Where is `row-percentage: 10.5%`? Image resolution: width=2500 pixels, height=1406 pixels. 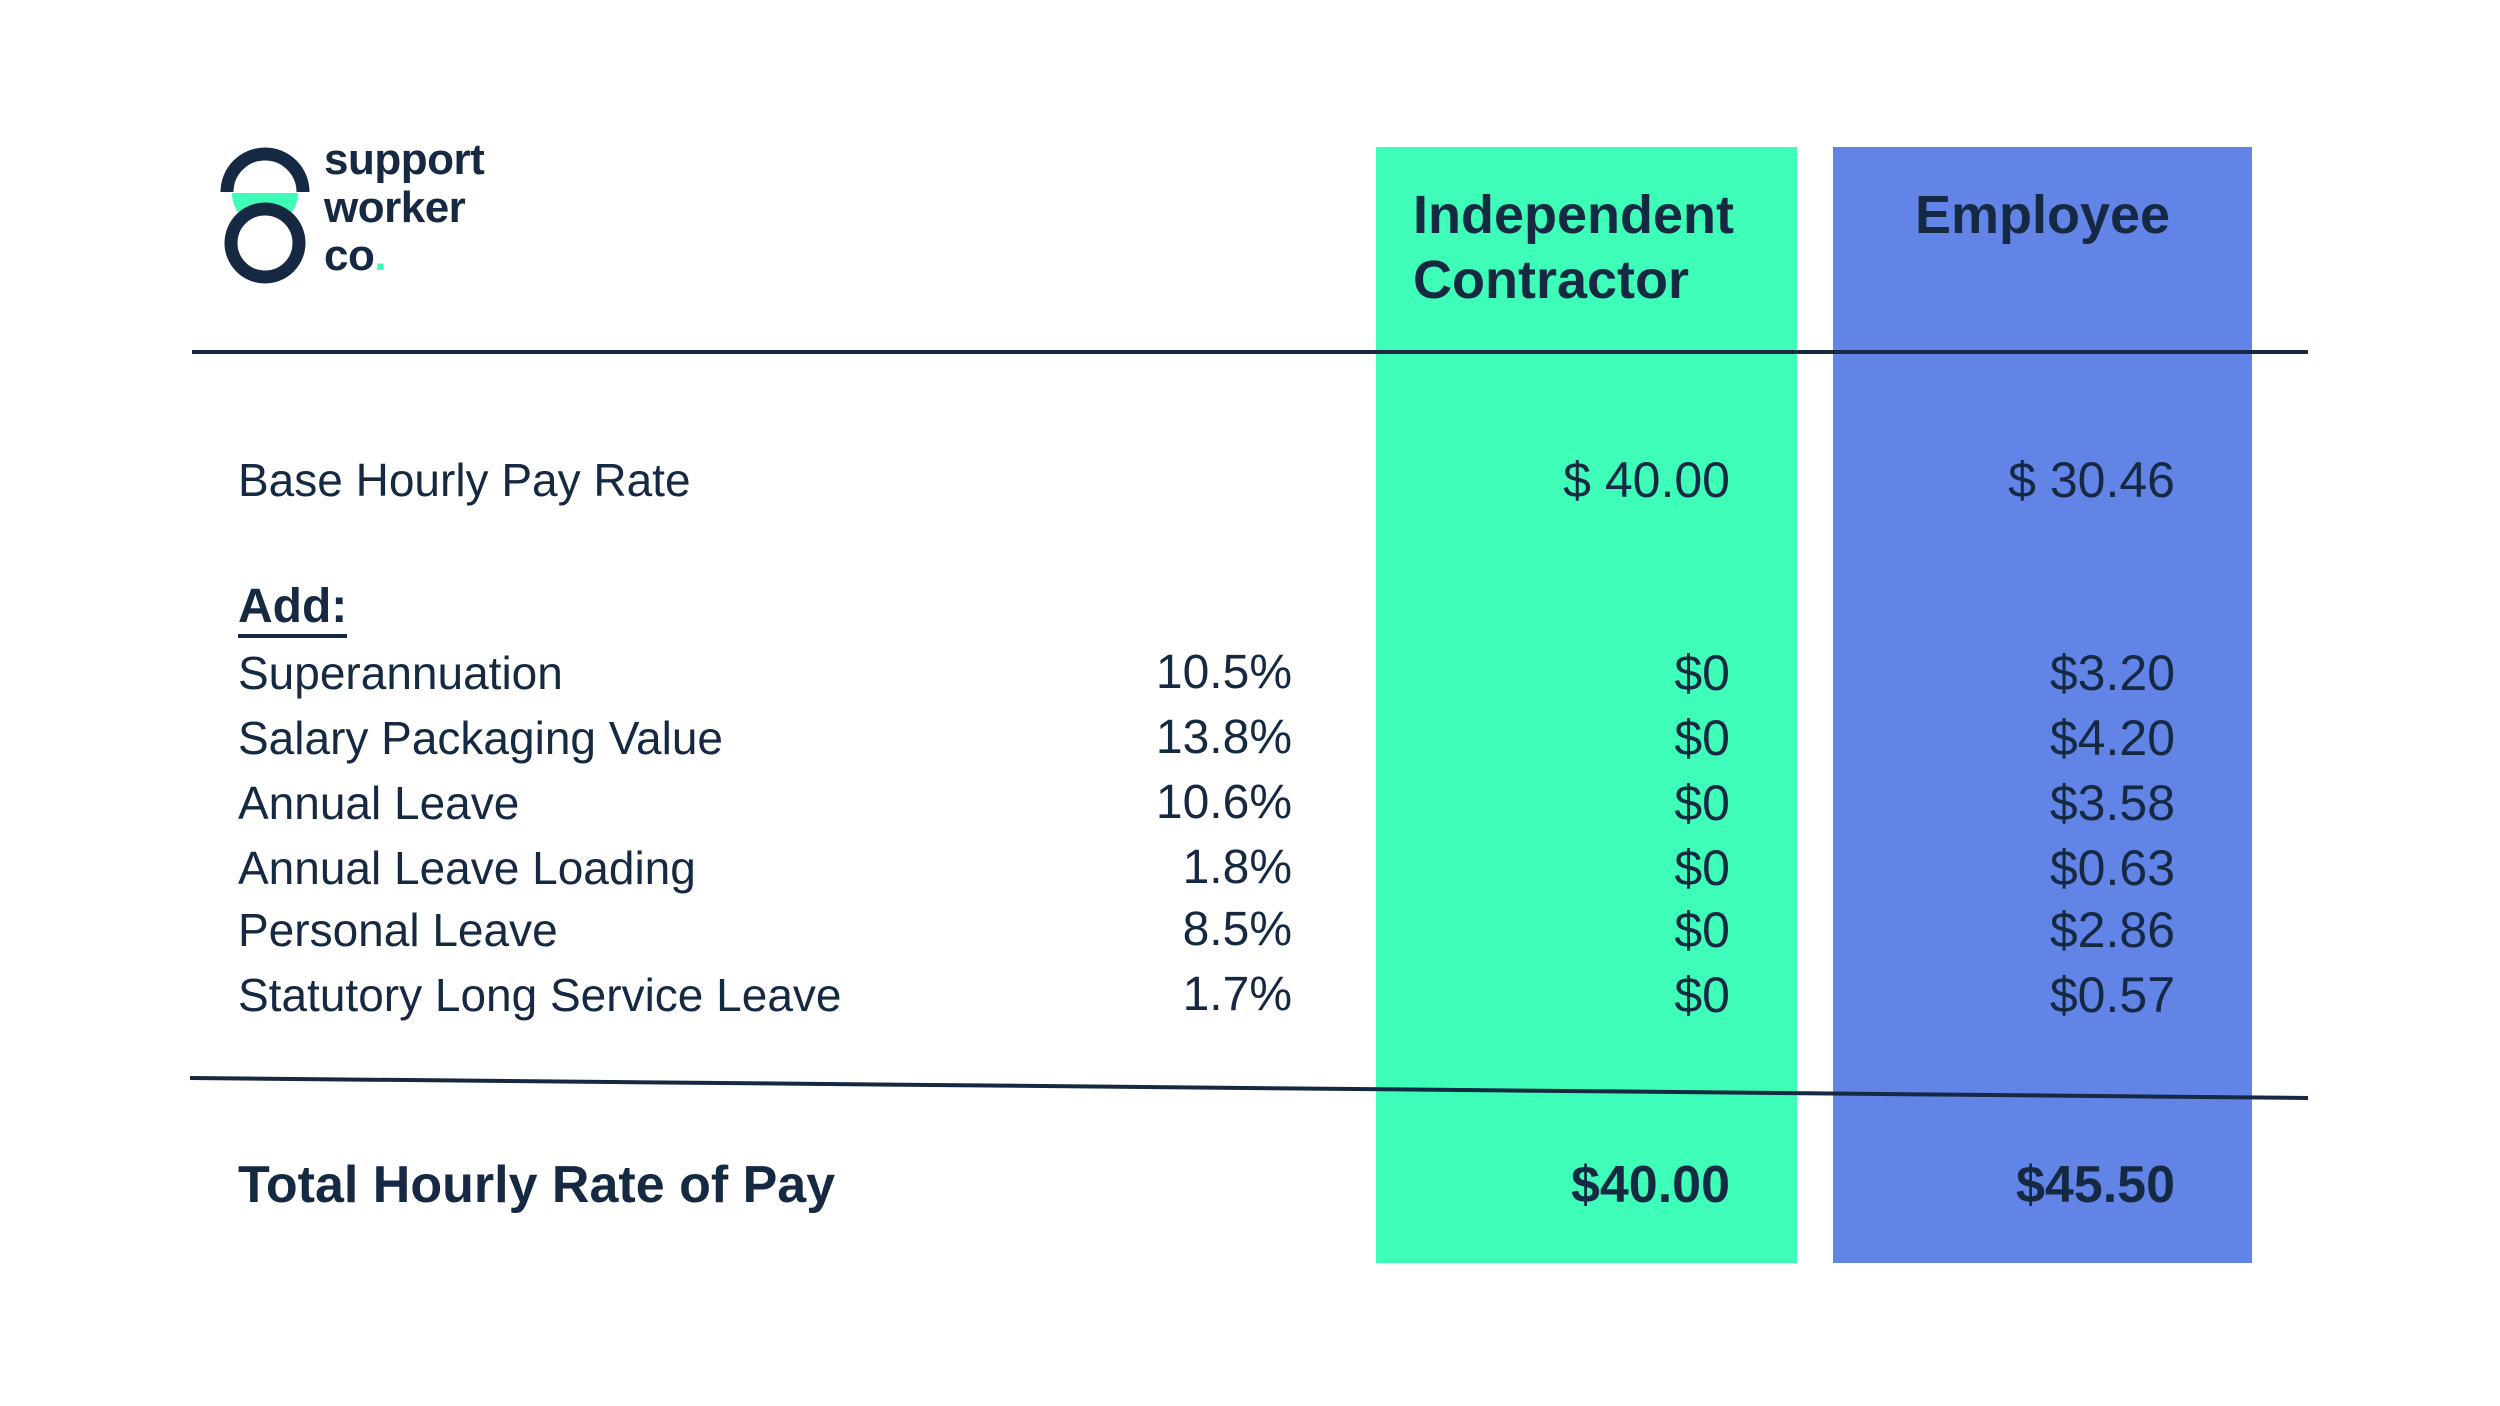
row-percentage: 10.5% is located at coordinates (1223, 672).